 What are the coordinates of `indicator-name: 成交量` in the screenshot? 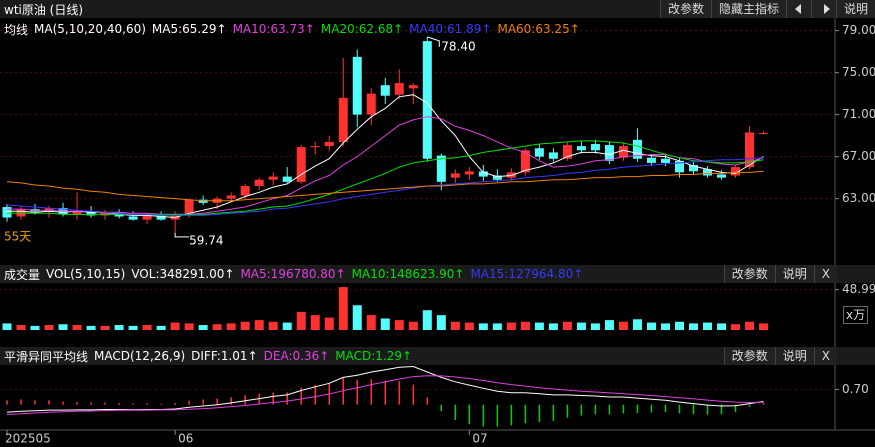 It's located at (22, 274).